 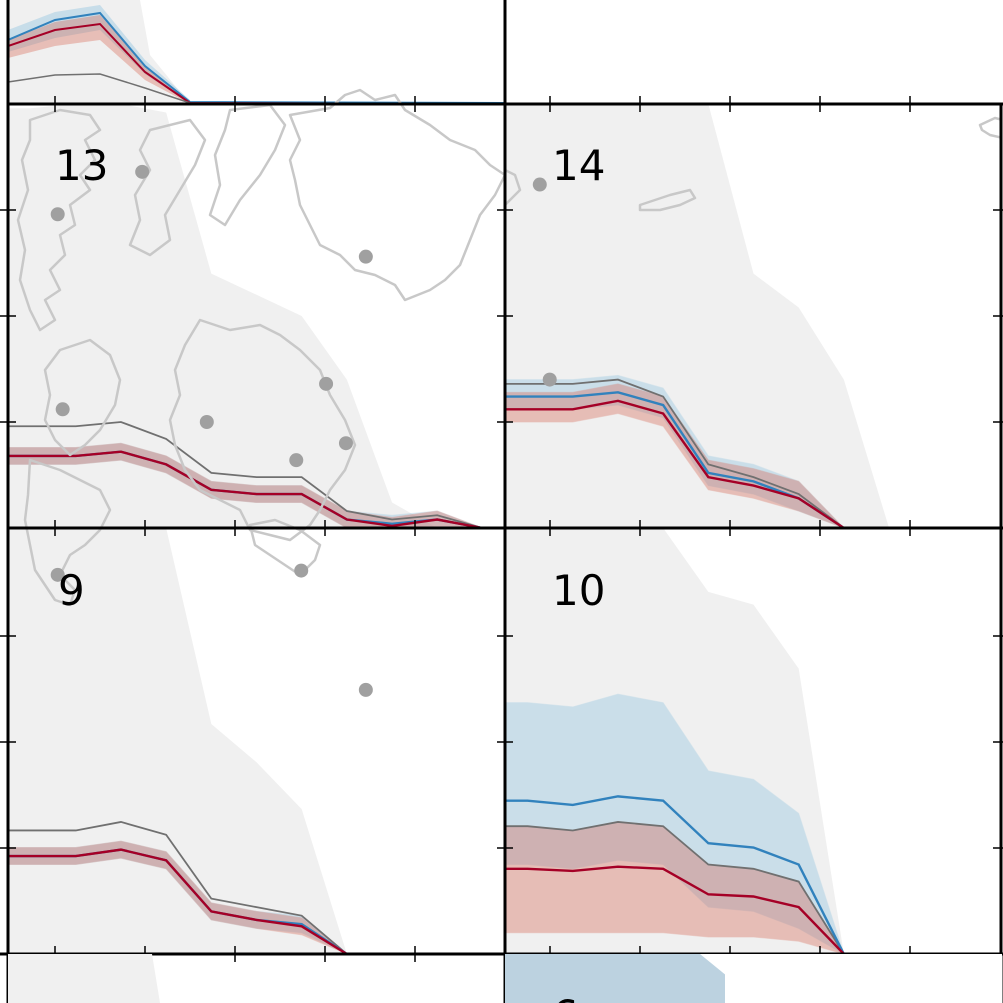 What do you see at coordinates (84, 978) in the screenshot?
I see `bottom-left-envelope` at bounding box center [84, 978].